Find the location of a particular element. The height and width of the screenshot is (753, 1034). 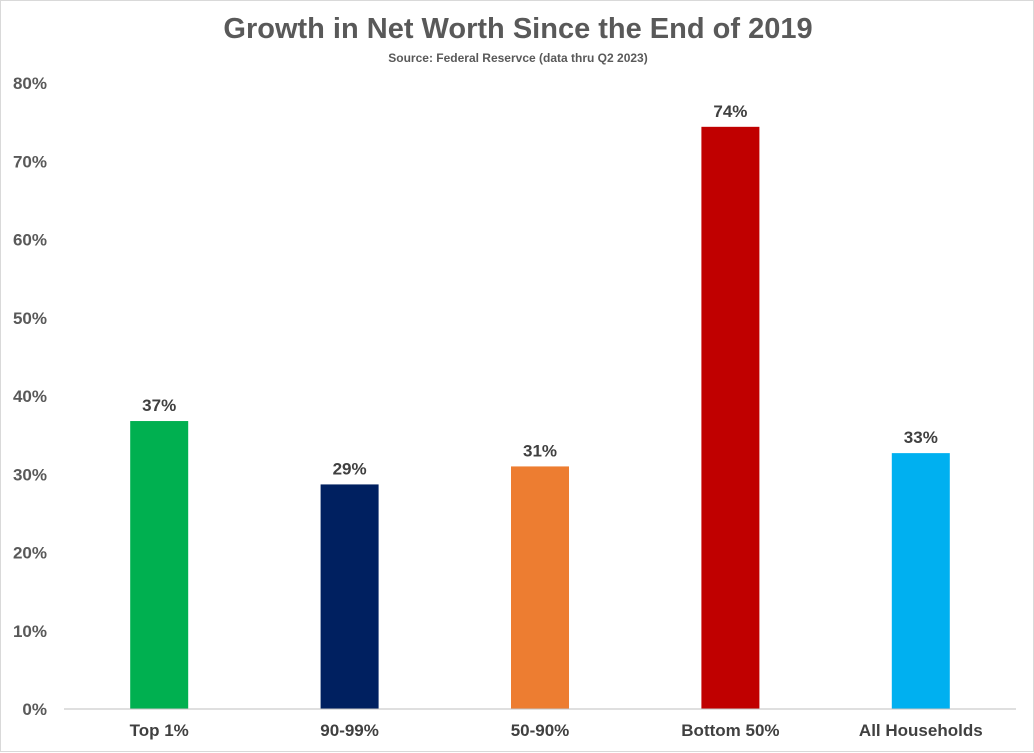

y-tick-label: 80% is located at coordinates (30, 83).